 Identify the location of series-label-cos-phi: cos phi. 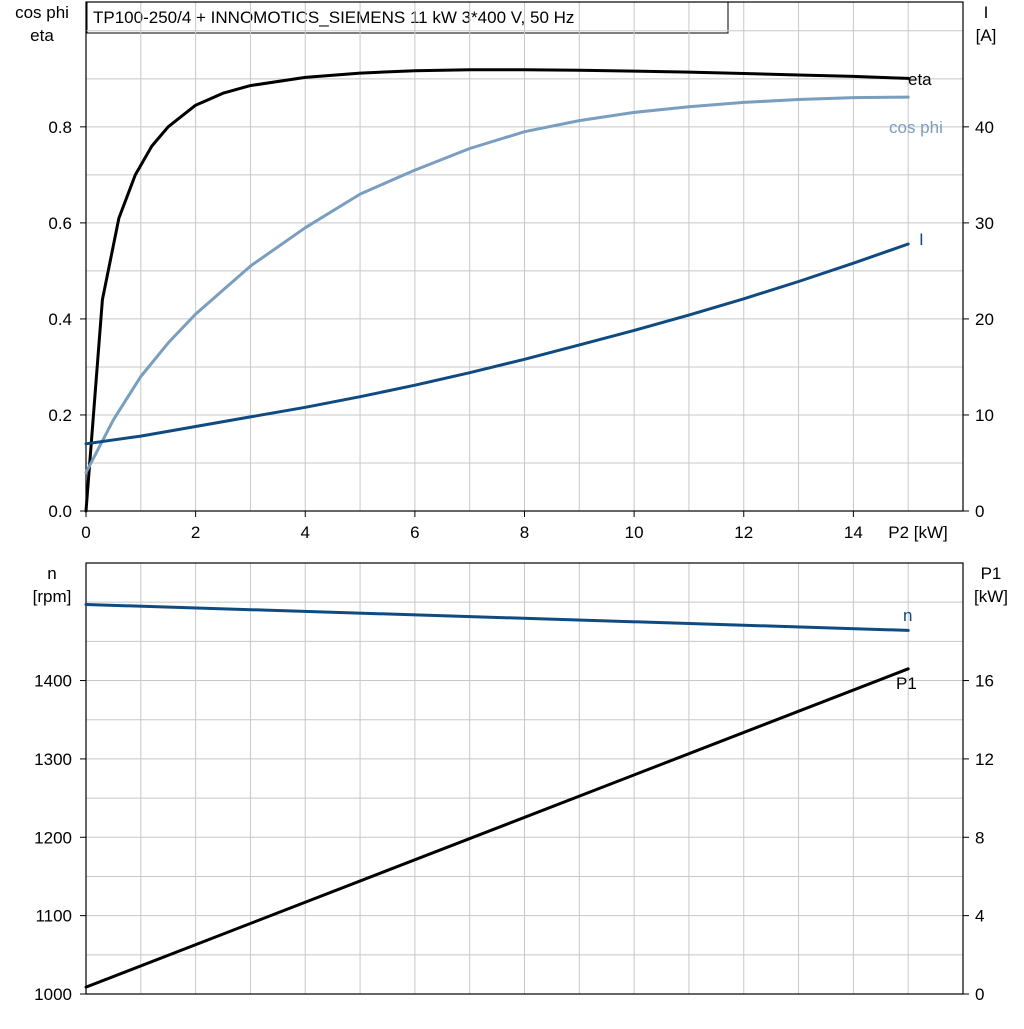
(916, 127).